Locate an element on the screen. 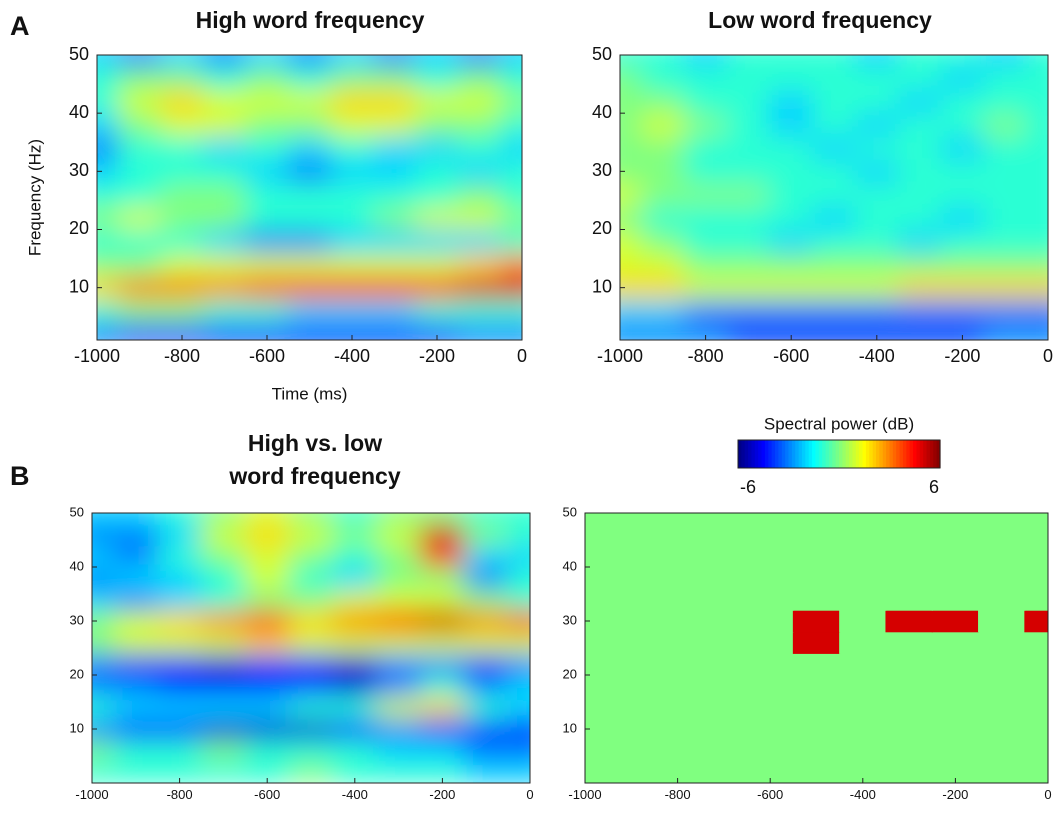  panel-title: Low word frequency is located at coordinates (820, 20).